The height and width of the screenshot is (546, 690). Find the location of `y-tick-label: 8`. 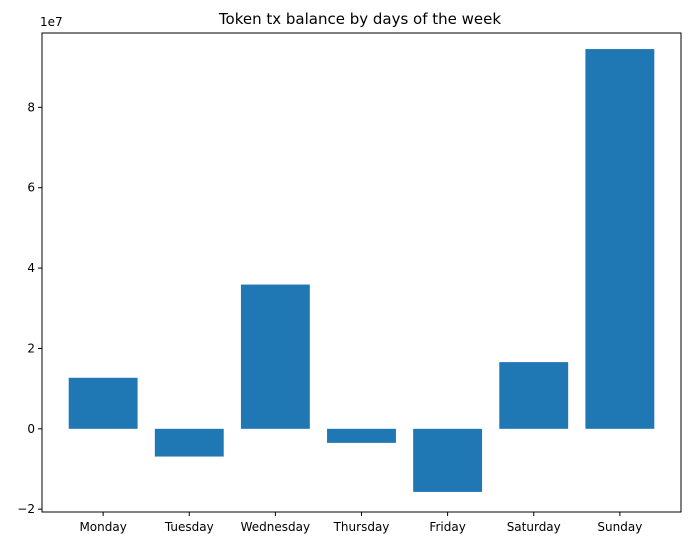

y-tick-label: 8 is located at coordinates (31, 107).